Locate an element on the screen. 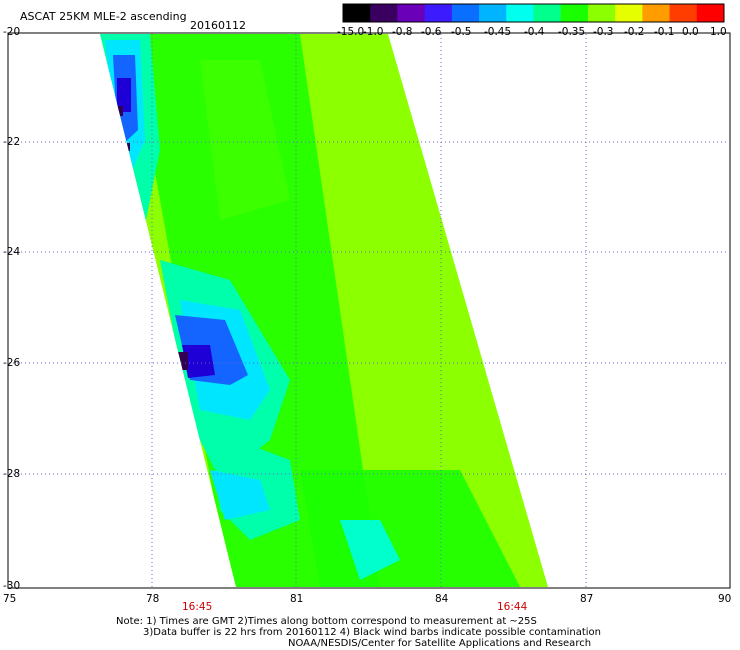 The image size is (740, 650). colorbar-label: -0.5 is located at coordinates (461, 32).